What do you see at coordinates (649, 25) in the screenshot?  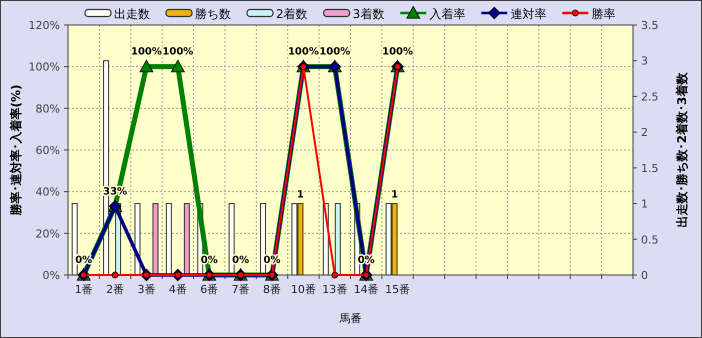 I see `y2-tick-label: 3.5` at bounding box center [649, 25].